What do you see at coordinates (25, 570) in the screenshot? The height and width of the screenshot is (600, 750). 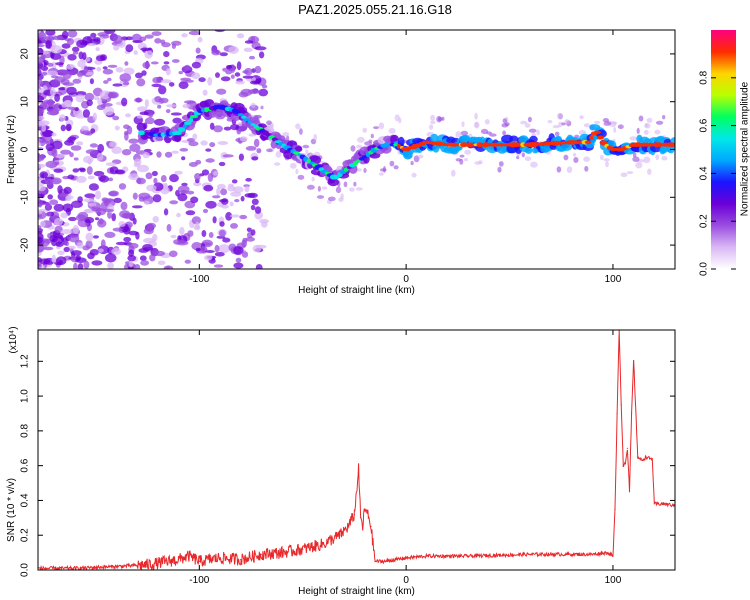 I see `y-tick-label: 0.0` at bounding box center [25, 570].